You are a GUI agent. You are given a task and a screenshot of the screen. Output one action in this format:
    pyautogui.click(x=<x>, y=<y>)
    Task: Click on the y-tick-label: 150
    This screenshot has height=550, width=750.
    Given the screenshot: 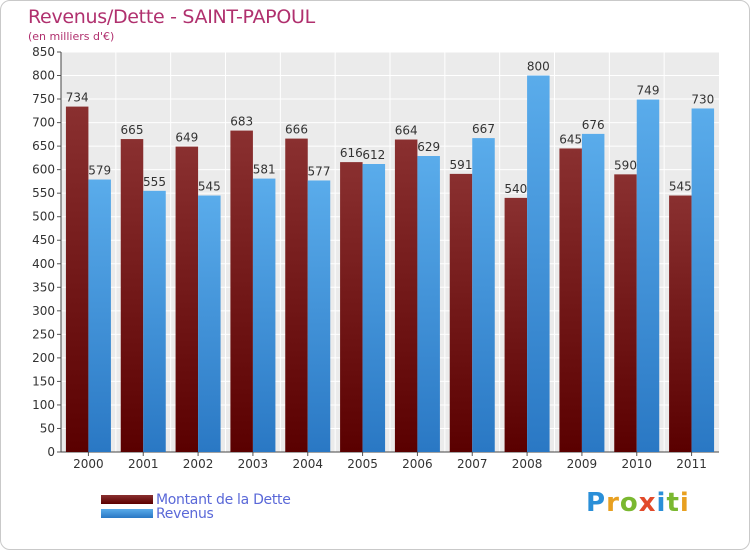 What is the action you would take?
    pyautogui.click(x=43, y=381)
    